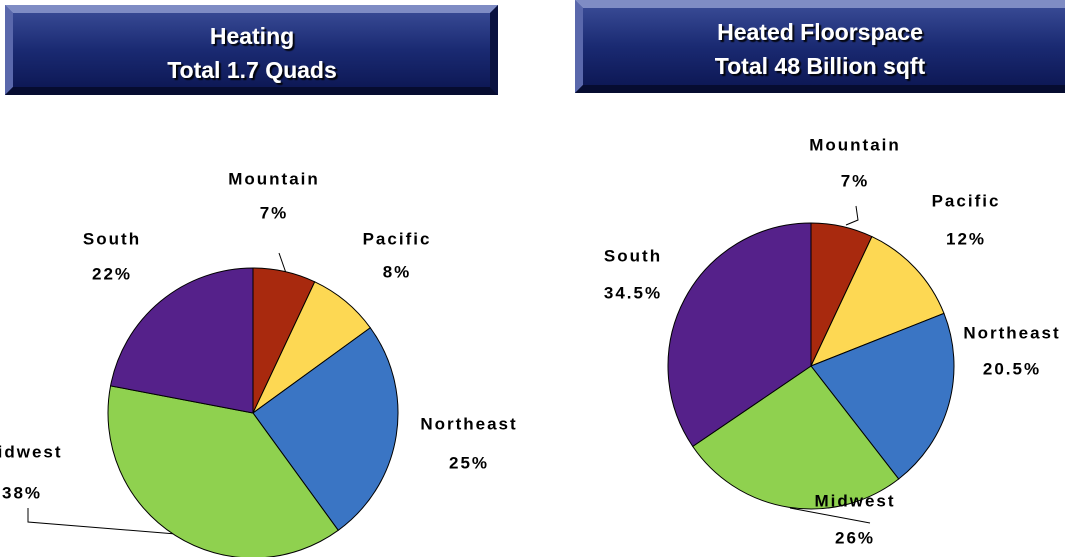 Image resolution: width=1065 pixels, height=557 pixels. I want to click on slice-value: 38%, so click(22, 492).